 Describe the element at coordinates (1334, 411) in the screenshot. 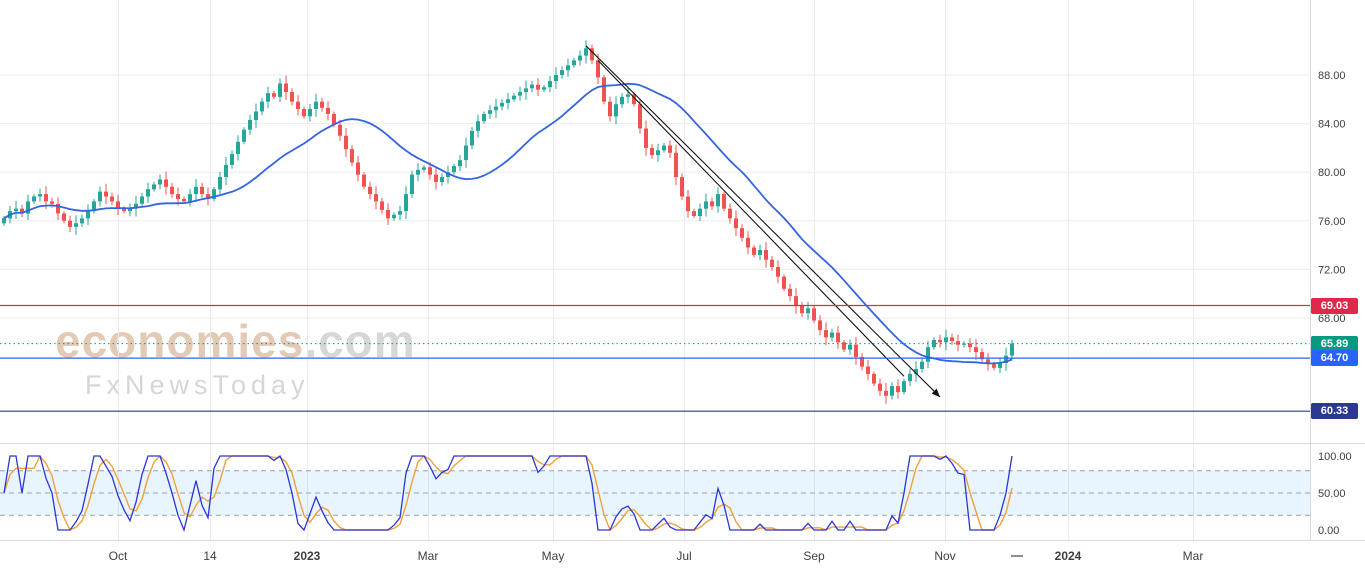

I see `price-badge-support-2: 60.33` at that location.